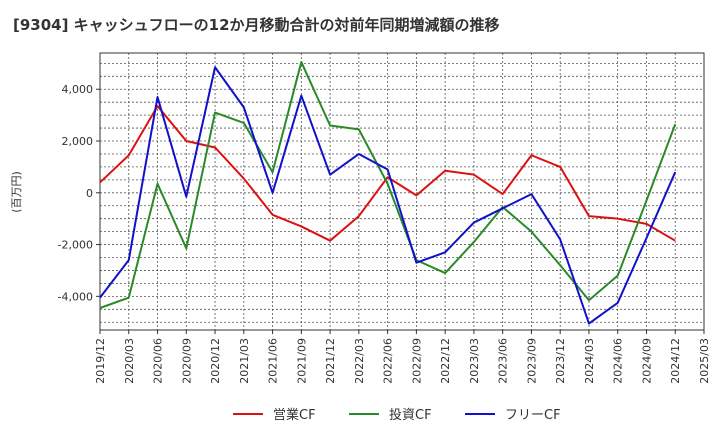 The width and height of the screenshot is (720, 440). What do you see at coordinates (445, 361) in the screenshot?
I see `x-tick-label: 2022/12` at bounding box center [445, 361].